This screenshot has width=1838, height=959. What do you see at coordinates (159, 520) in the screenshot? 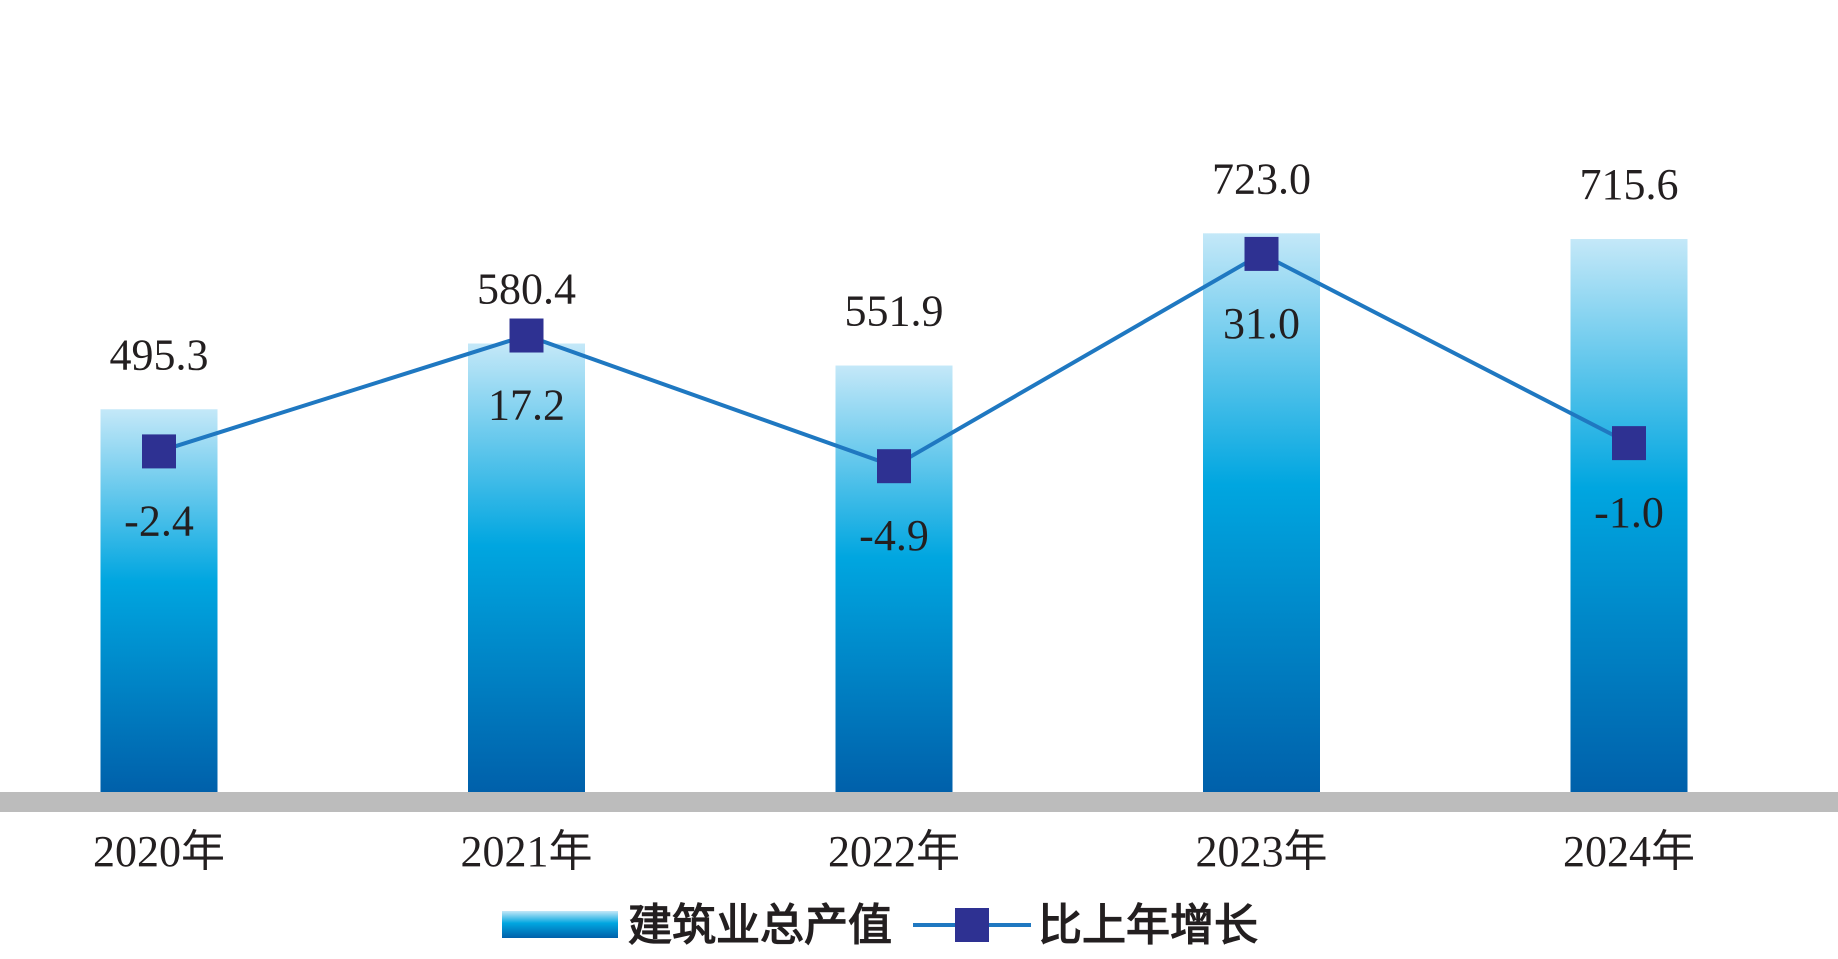
I see `growth-value-label: -2.4` at bounding box center [159, 520].